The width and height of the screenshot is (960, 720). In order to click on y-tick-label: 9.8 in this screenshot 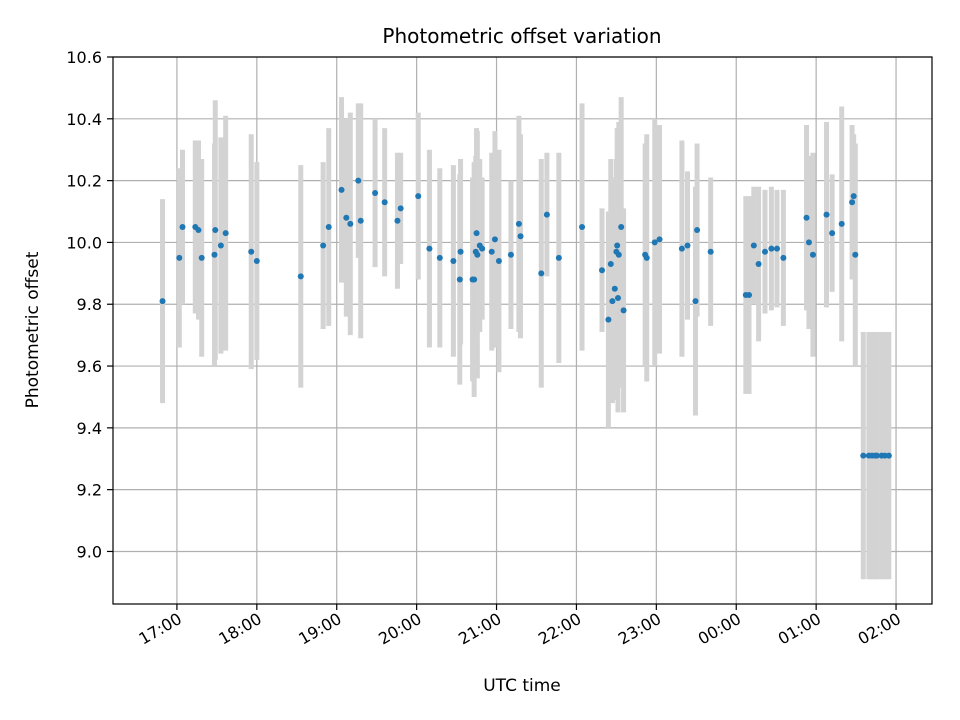, I will do `click(89, 304)`.